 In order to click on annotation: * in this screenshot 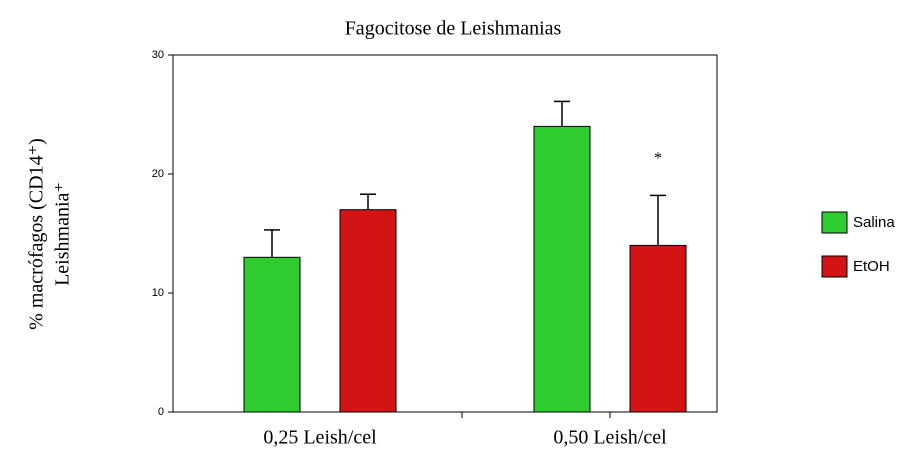, I will do `click(658, 158)`.